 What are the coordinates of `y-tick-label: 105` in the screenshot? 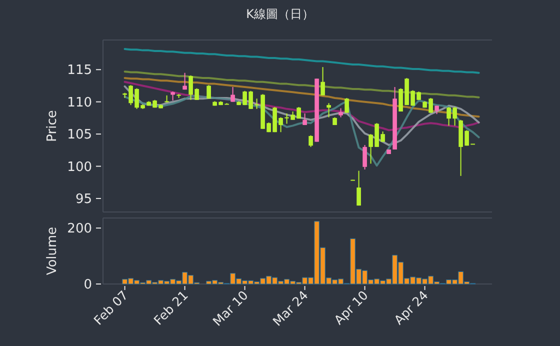 It's located at (79, 135).